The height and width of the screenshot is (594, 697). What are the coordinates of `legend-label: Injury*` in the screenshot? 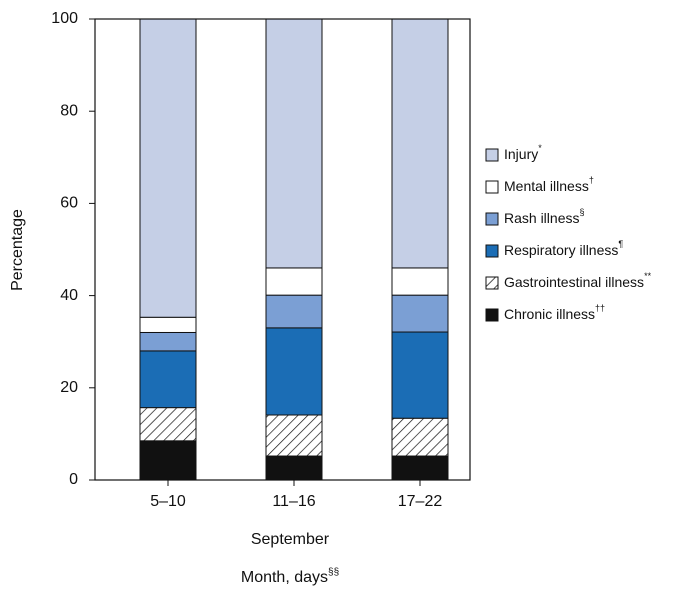 It's located at (523, 152).